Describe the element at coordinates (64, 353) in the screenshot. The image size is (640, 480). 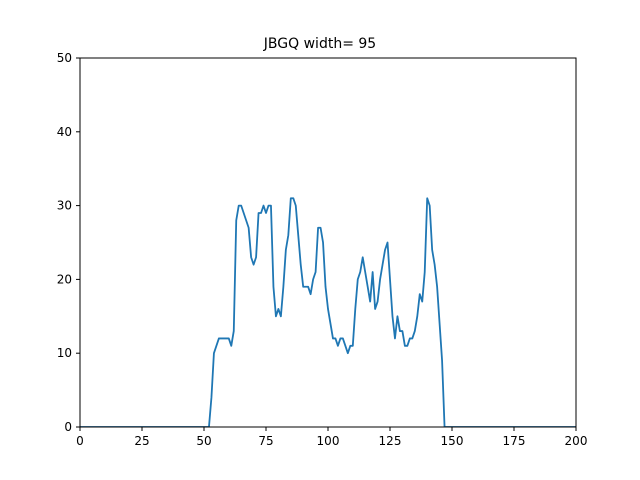
I see `y-tick-label: 10` at that location.